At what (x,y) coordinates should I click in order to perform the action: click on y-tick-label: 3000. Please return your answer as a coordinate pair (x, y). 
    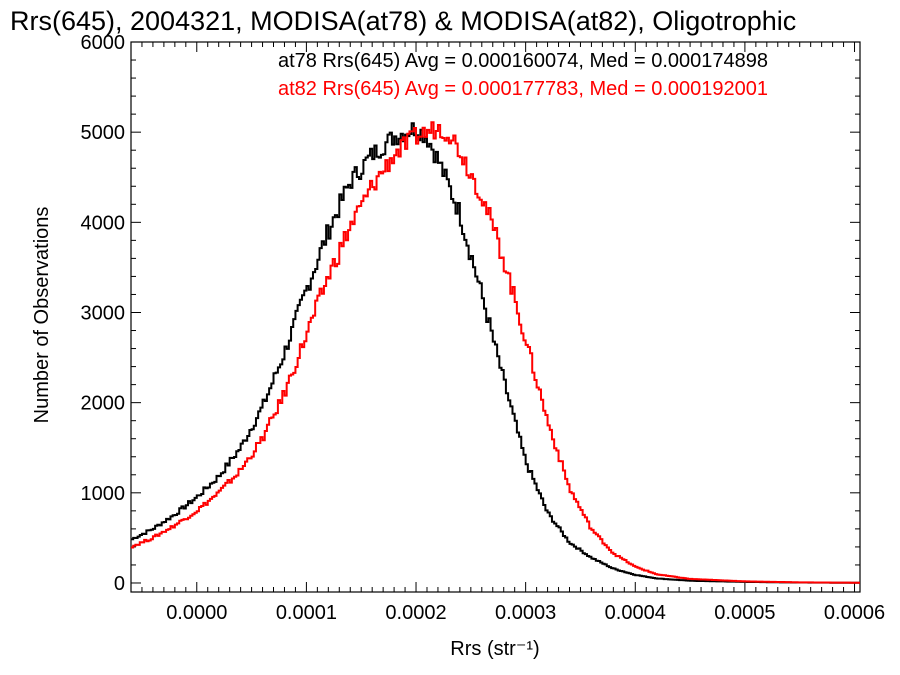
    Looking at the image, I should click on (103, 313).